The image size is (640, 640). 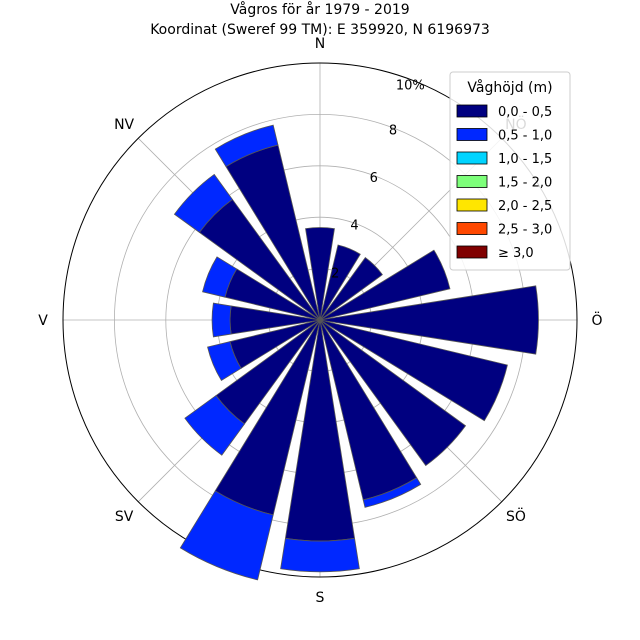 What do you see at coordinates (410, 86) in the screenshot?
I see `radial-max-label: 10%` at bounding box center [410, 86].